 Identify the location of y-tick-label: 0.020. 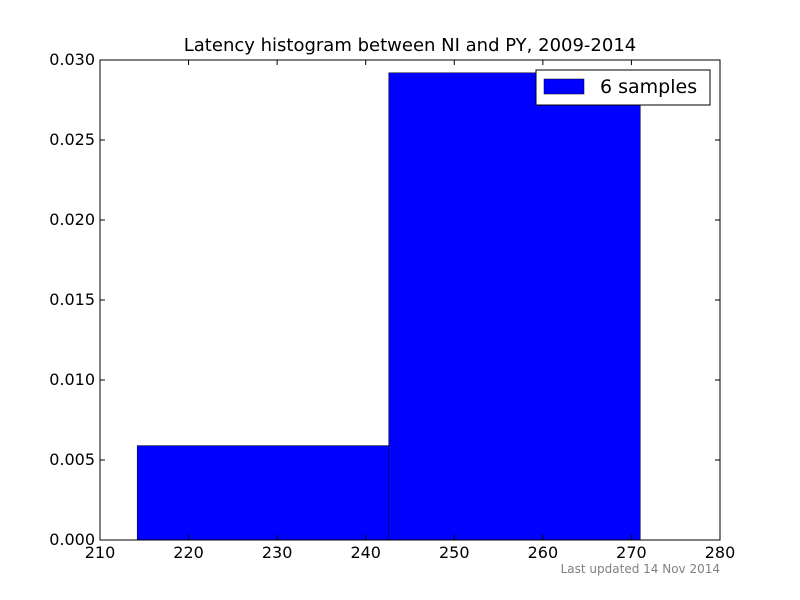
(72, 219).